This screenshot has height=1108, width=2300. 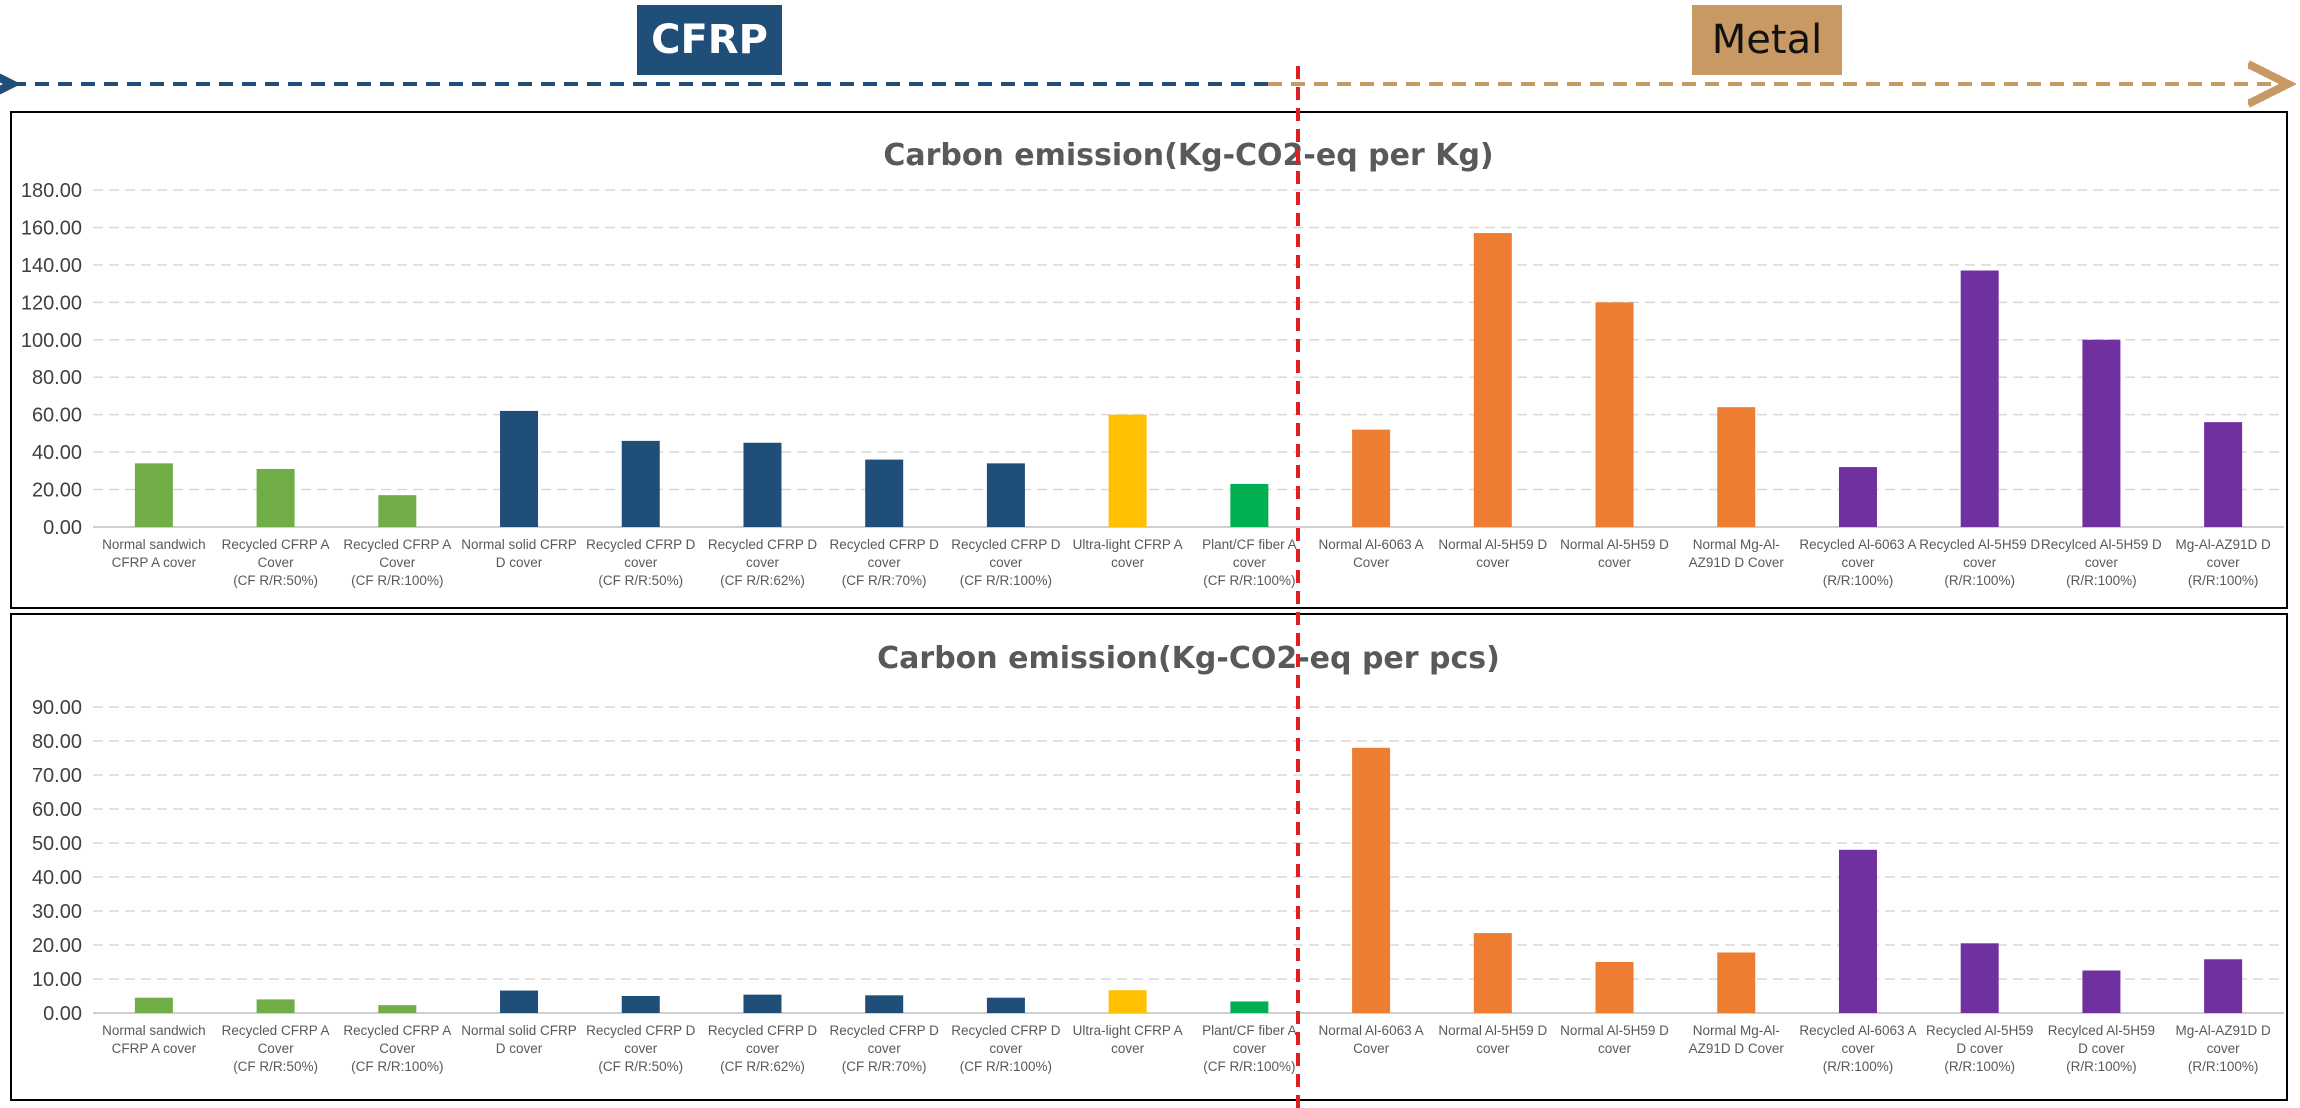 I want to click on y-tick-label: 120.00, so click(x=51, y=303).